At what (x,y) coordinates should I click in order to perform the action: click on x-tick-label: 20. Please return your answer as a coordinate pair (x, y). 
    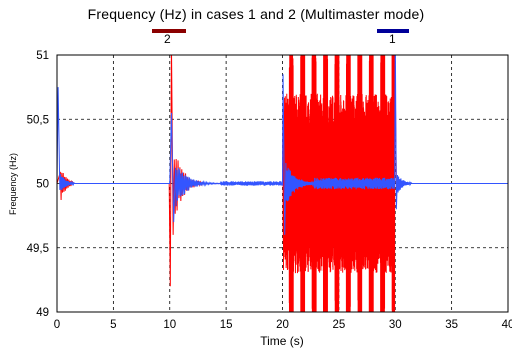
    Looking at the image, I should click on (282, 325).